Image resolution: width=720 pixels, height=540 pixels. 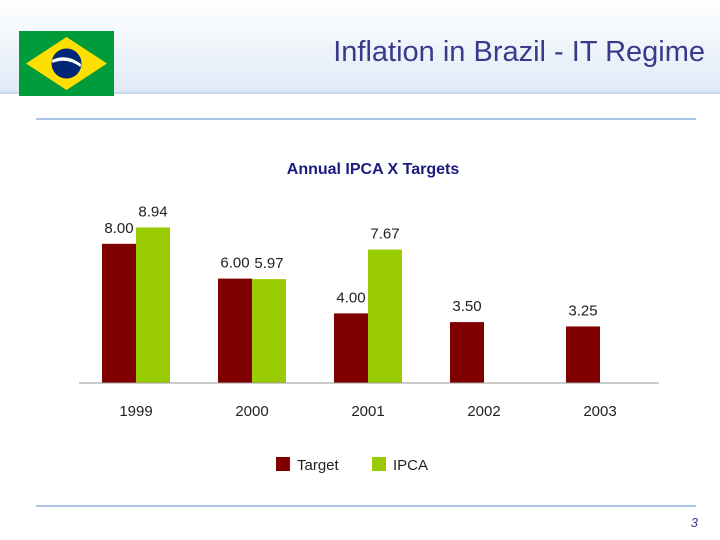 I want to click on bar-target-2002, so click(x=467, y=352).